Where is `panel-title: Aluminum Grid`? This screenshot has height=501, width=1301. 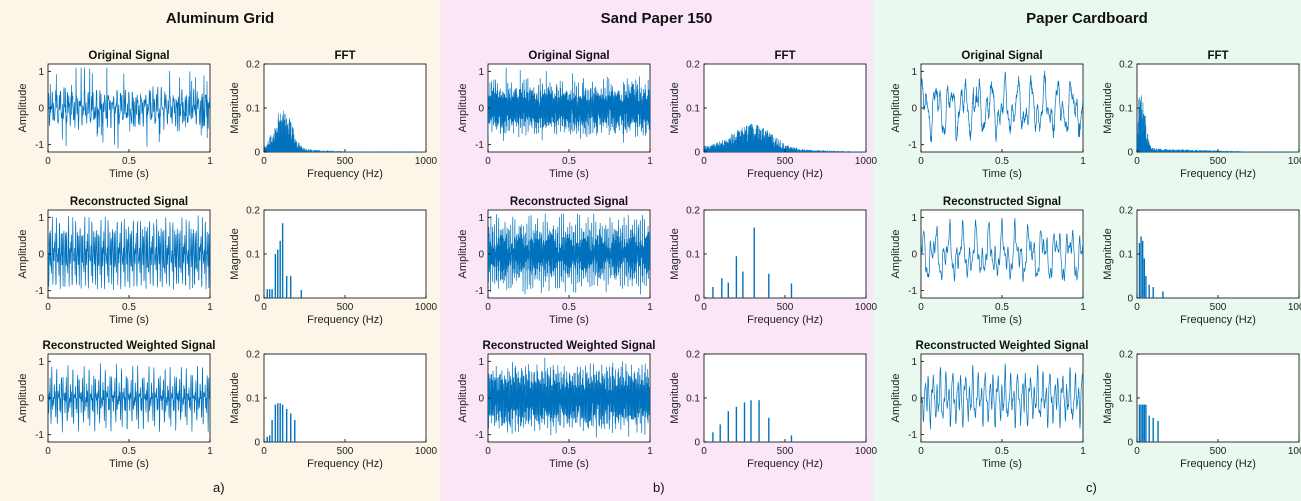
panel-title: Aluminum Grid is located at coordinates (220, 18).